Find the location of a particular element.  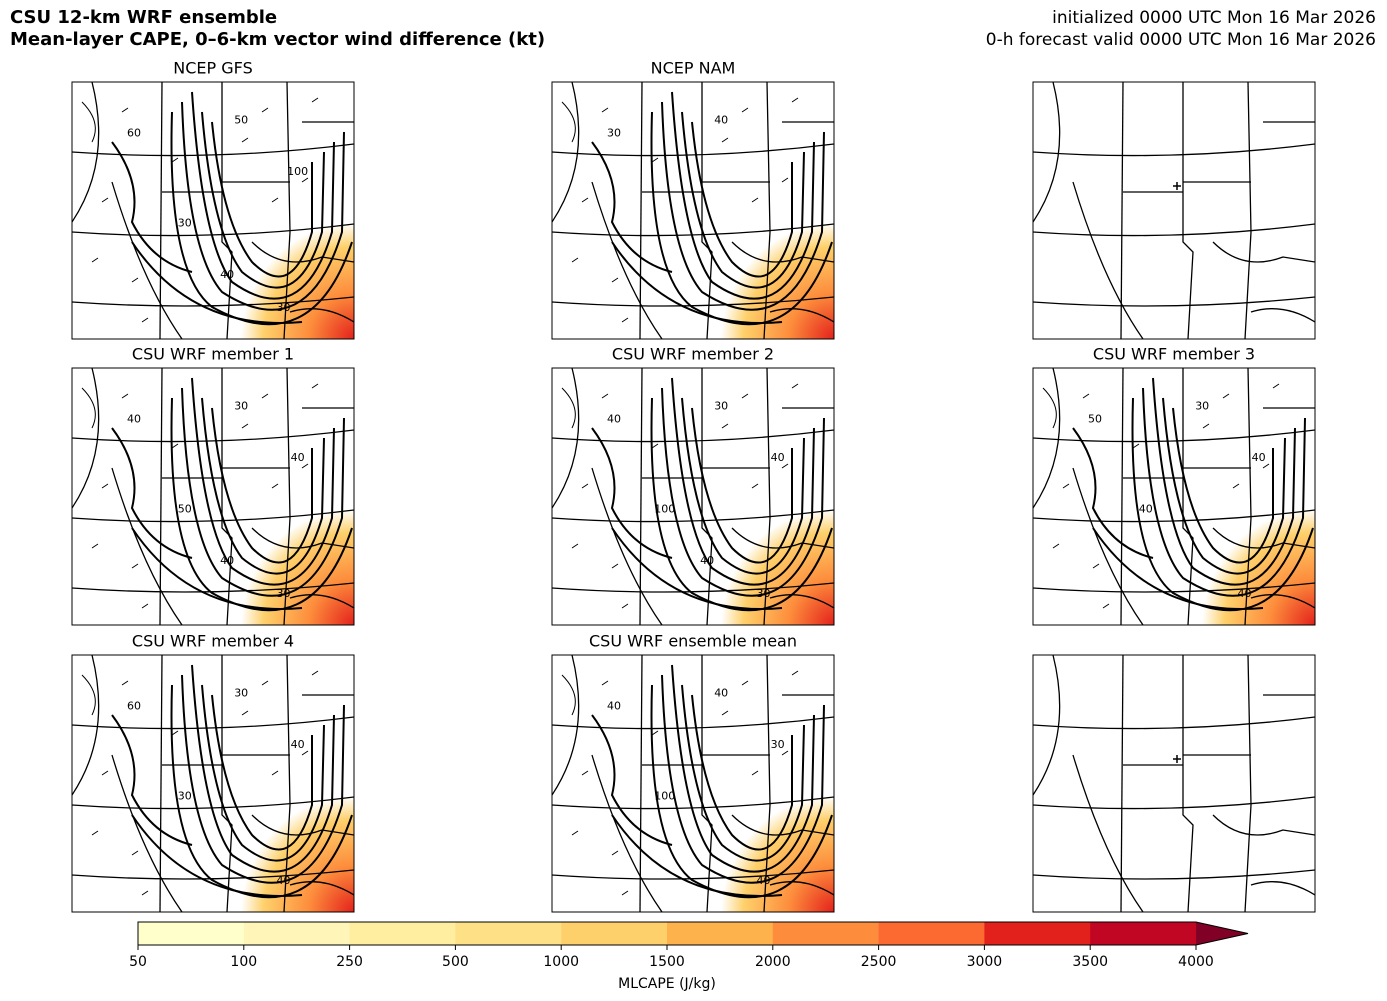

colorbar-tick-label: 4000 is located at coordinates (1196, 962).